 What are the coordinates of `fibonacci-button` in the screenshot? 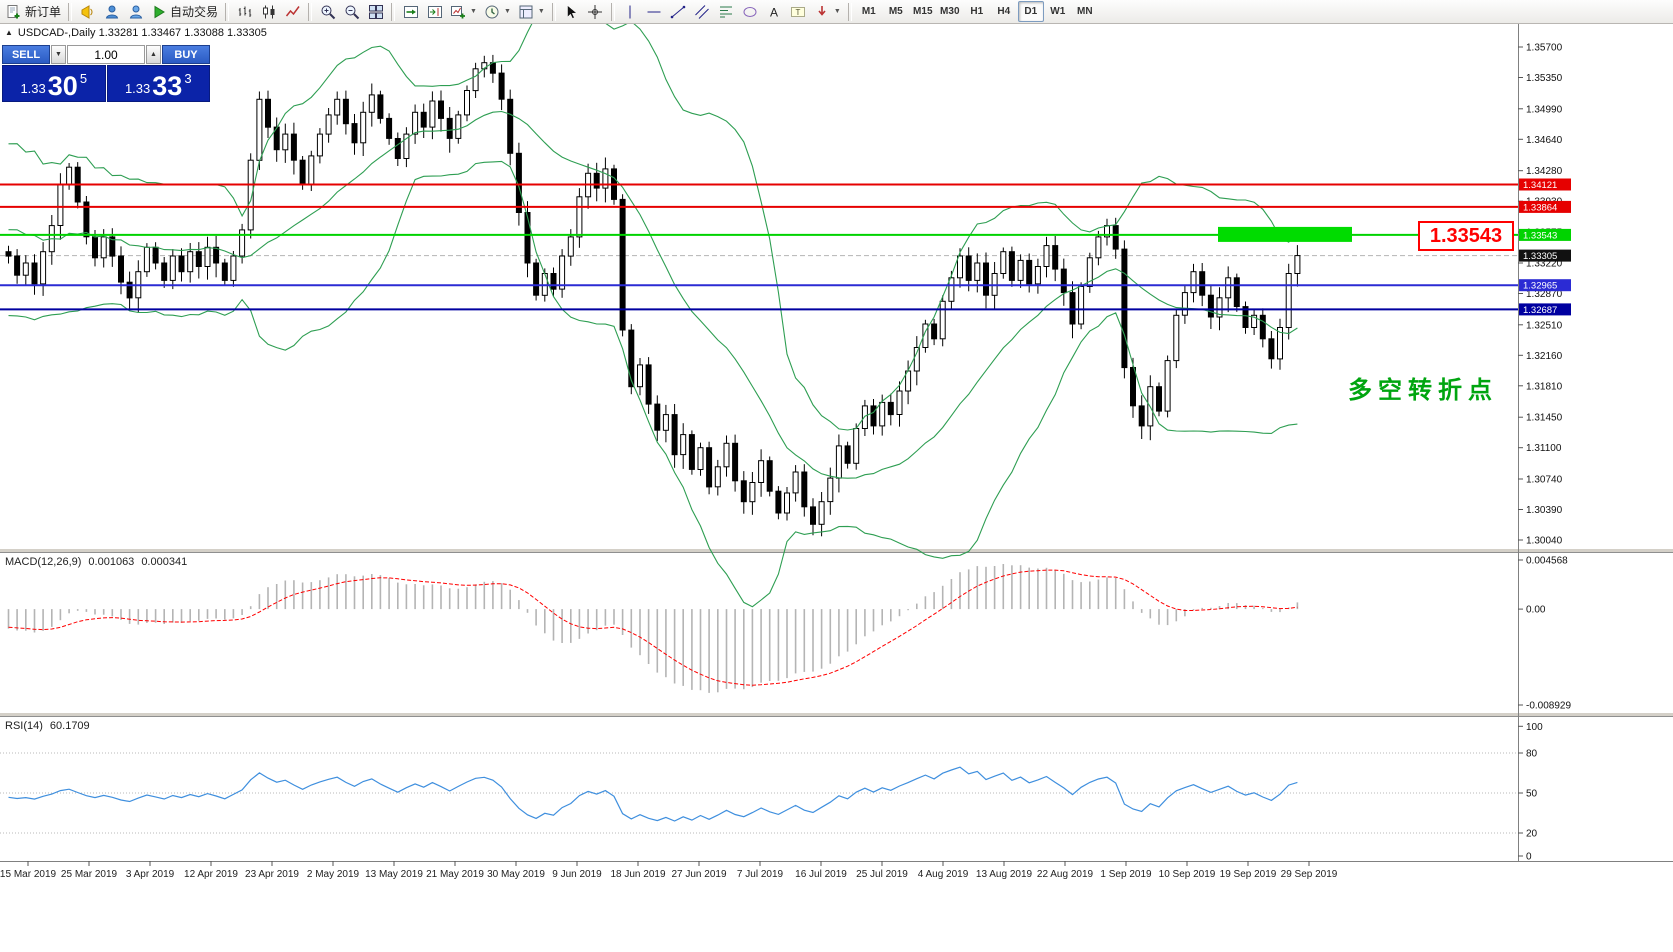 It's located at (726, 11).